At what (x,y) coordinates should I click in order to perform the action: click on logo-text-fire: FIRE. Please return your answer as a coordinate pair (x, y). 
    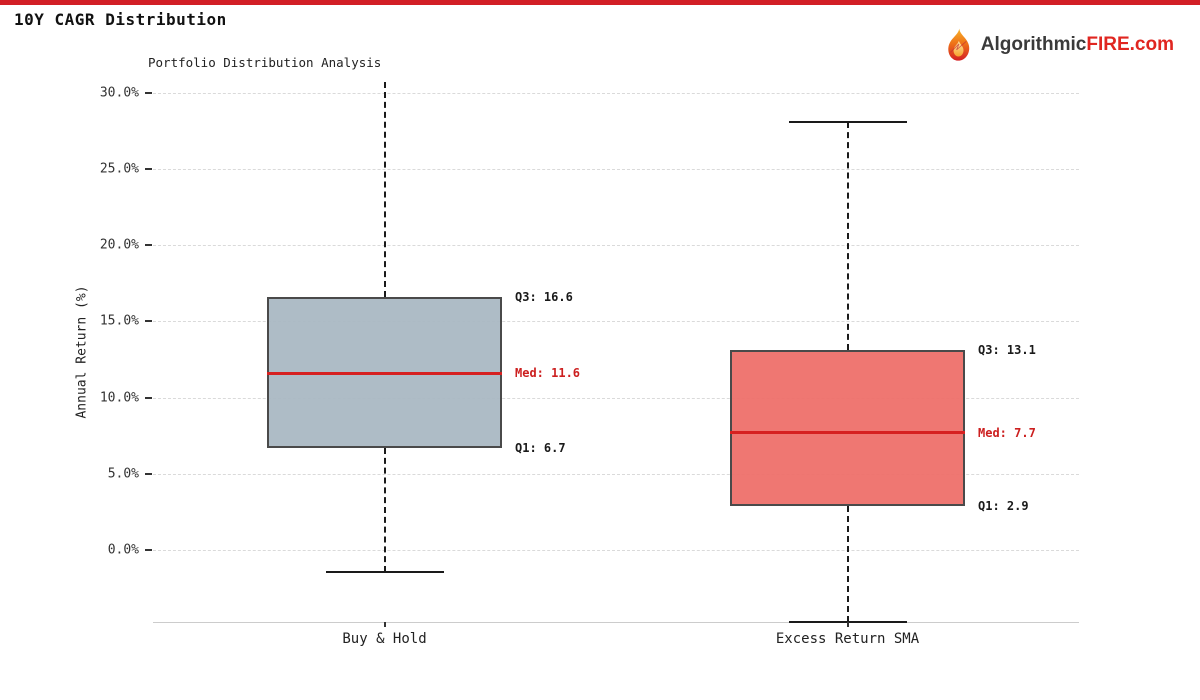
    Looking at the image, I should click on (1108, 44).